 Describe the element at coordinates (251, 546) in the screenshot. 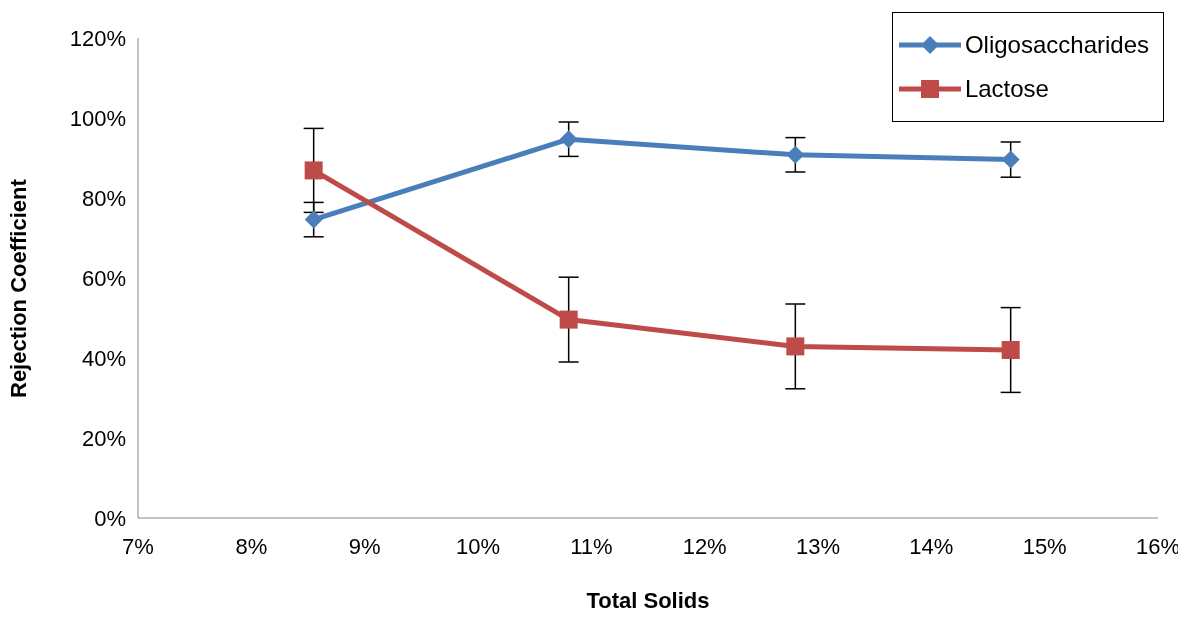

I see `x-tick-label: 8%` at that location.